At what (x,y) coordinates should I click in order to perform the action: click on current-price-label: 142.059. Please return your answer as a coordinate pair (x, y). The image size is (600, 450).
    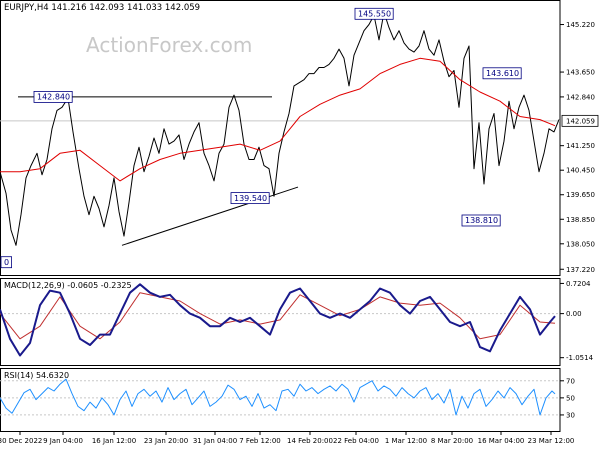
    Looking at the image, I should click on (580, 121).